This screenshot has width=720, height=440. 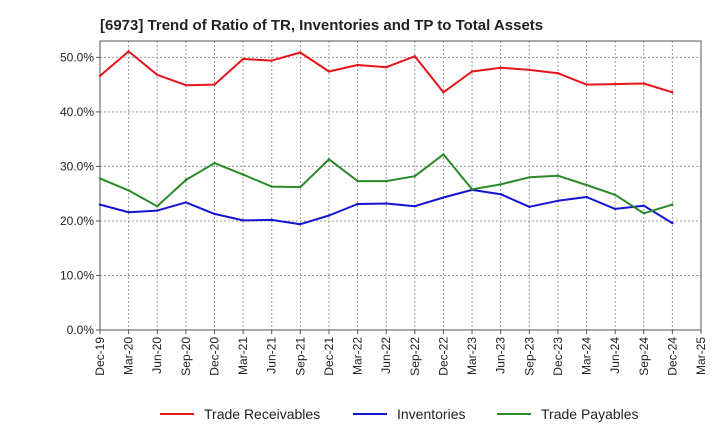 I want to click on x-tick-label: Mar-21, so click(x=243, y=356).